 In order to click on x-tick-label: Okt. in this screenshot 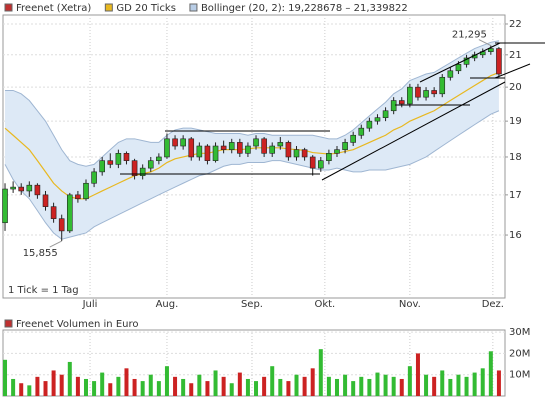, I will do `click(324, 304)`.